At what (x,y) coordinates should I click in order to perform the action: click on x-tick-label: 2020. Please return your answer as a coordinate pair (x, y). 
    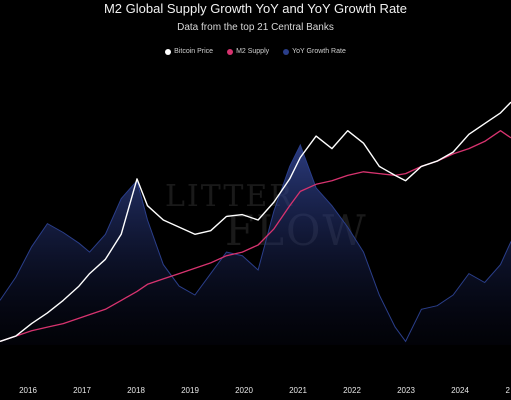
    Looking at the image, I should click on (244, 390).